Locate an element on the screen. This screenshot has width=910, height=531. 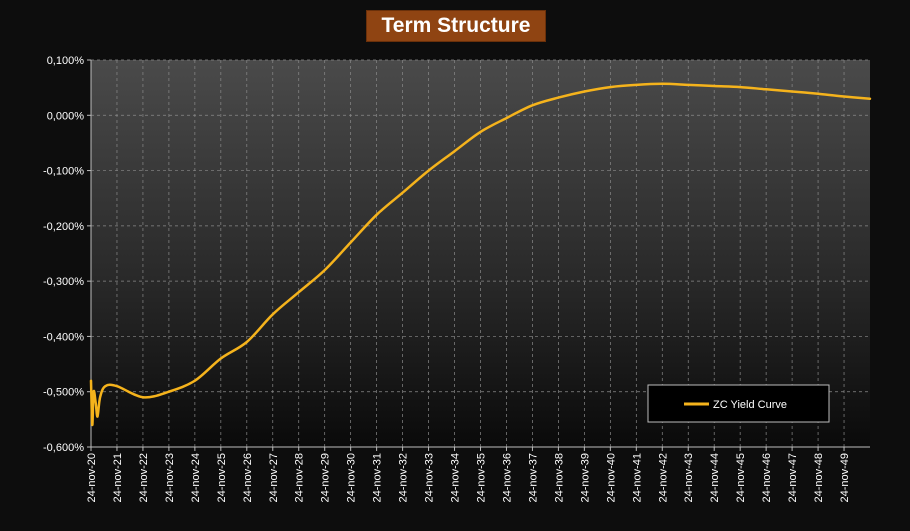
x-tick-label: 24-nov-33 is located at coordinates (430, 478).